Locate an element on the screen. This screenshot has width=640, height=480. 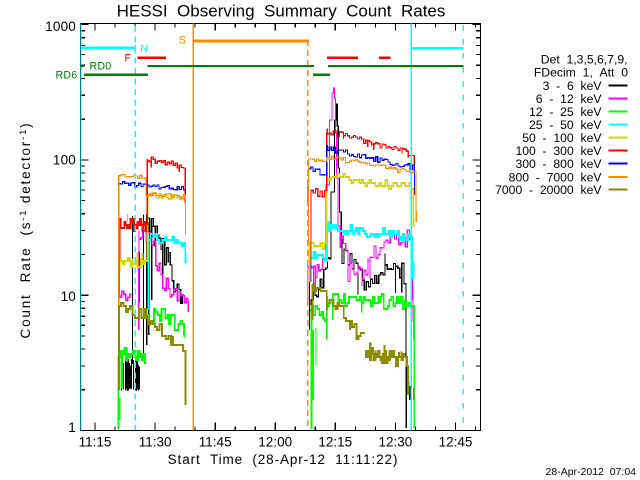
svg-text: 300 - 800 keV is located at coordinates (558, 164).